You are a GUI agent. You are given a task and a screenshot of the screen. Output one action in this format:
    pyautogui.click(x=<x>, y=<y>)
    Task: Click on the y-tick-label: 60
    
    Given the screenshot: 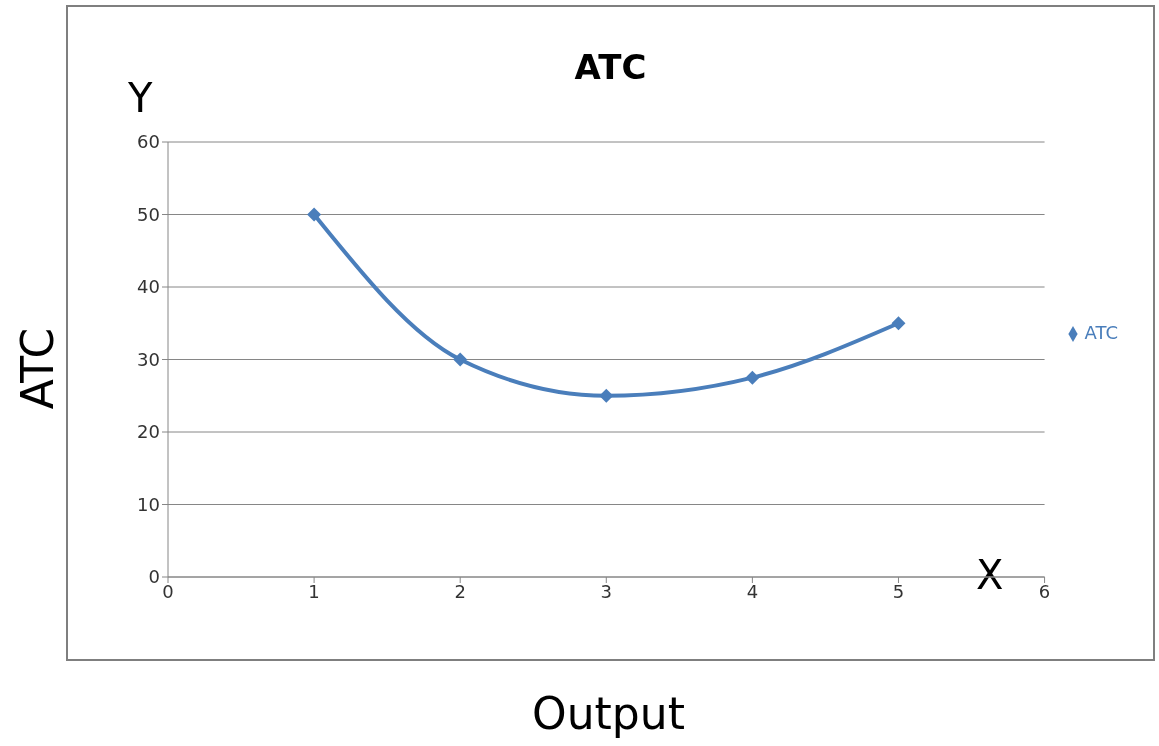 What is the action you would take?
    pyautogui.click(x=148, y=142)
    